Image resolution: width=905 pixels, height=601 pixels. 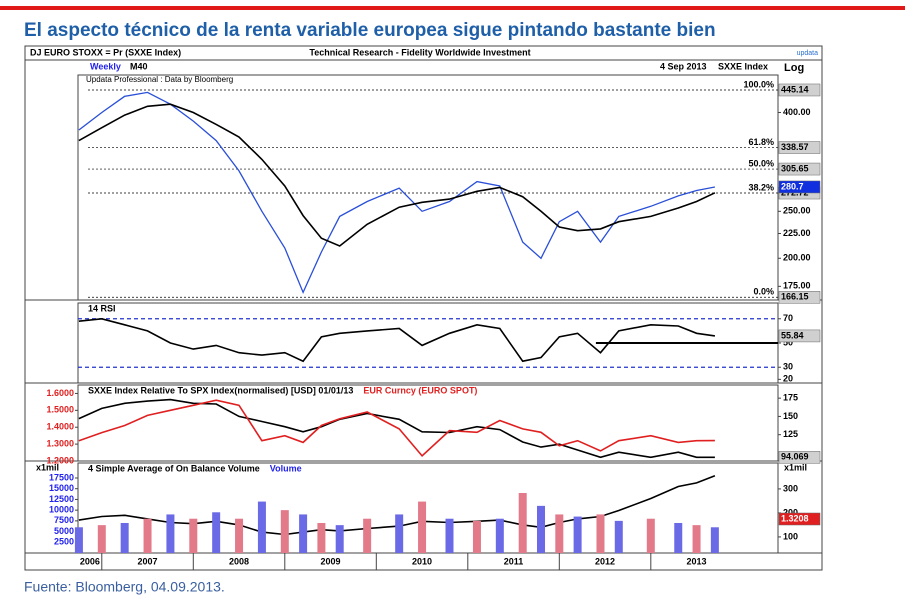 What do you see at coordinates (761, 187) in the screenshot?
I see `level-label: 38.2%` at bounding box center [761, 187].